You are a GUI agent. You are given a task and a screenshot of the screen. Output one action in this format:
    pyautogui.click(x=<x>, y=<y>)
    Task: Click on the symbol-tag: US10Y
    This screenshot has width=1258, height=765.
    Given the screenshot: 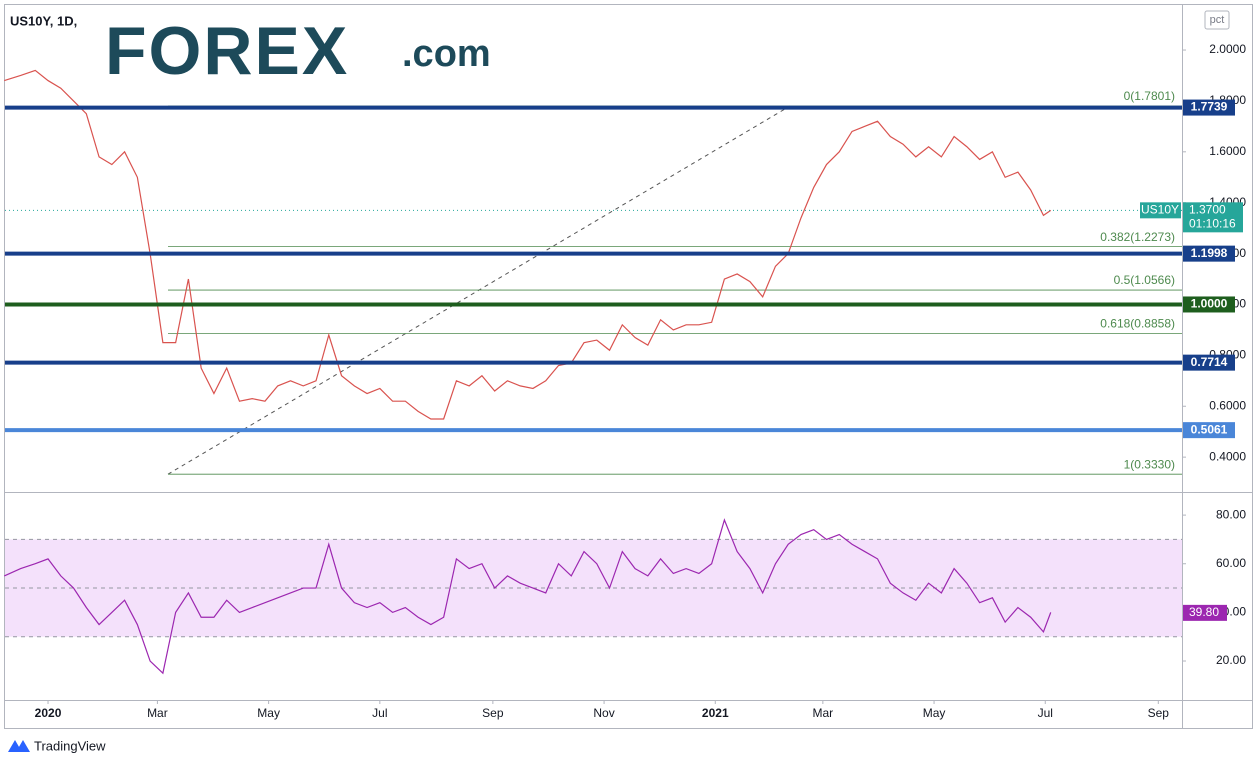 What is the action you would take?
    pyautogui.click(x=1160, y=210)
    